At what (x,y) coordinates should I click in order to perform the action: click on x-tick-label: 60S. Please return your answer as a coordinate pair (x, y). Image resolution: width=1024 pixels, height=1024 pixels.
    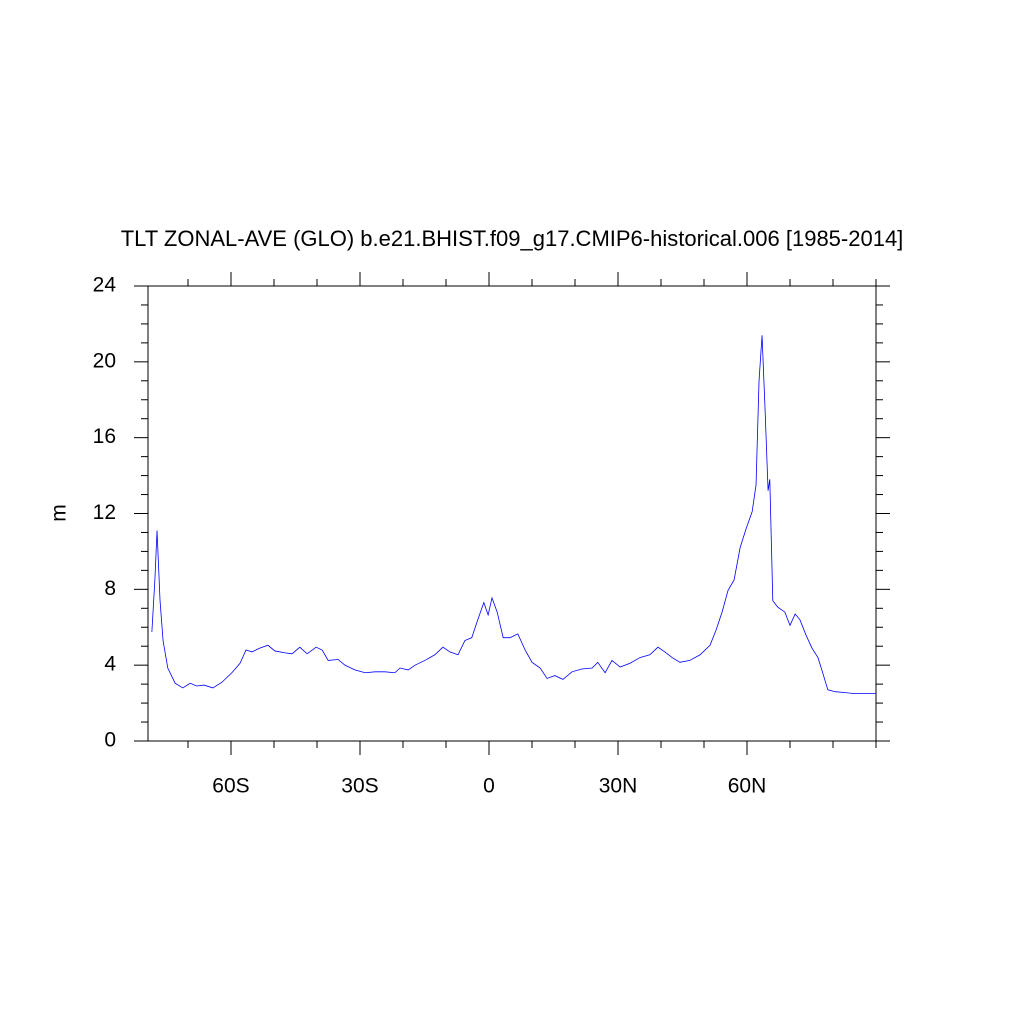
    Looking at the image, I should click on (230, 786).